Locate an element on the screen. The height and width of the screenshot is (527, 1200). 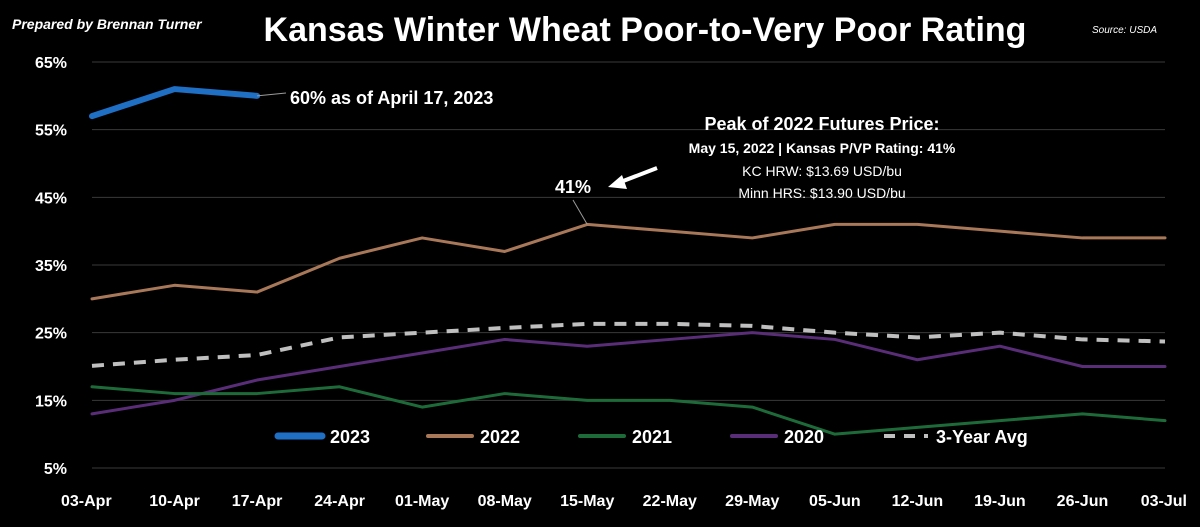
series-line-2022 is located at coordinates (628, 261).